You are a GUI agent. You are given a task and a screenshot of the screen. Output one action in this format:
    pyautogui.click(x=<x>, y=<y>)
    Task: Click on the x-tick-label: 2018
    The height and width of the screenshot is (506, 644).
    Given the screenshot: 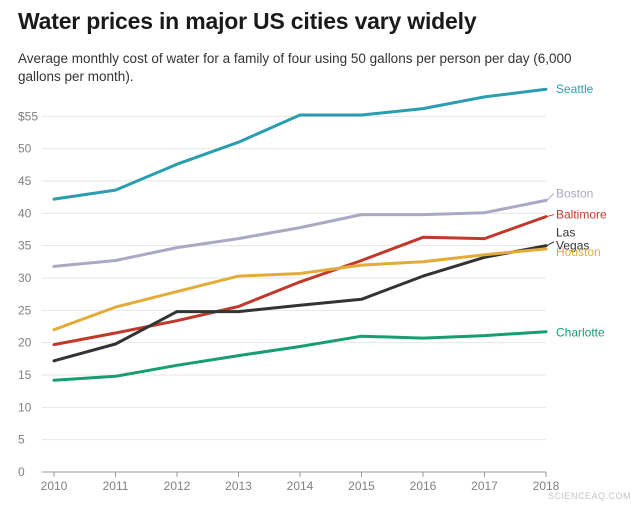 What is the action you would take?
    pyautogui.click(x=546, y=486)
    